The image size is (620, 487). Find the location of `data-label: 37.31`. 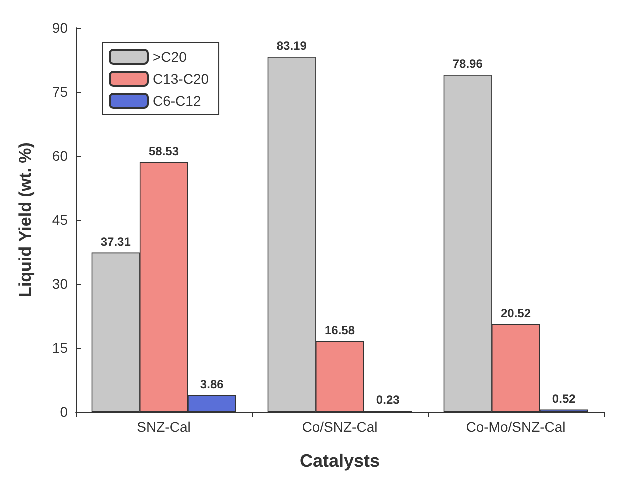

data-label: 37.31 is located at coordinates (116, 241).